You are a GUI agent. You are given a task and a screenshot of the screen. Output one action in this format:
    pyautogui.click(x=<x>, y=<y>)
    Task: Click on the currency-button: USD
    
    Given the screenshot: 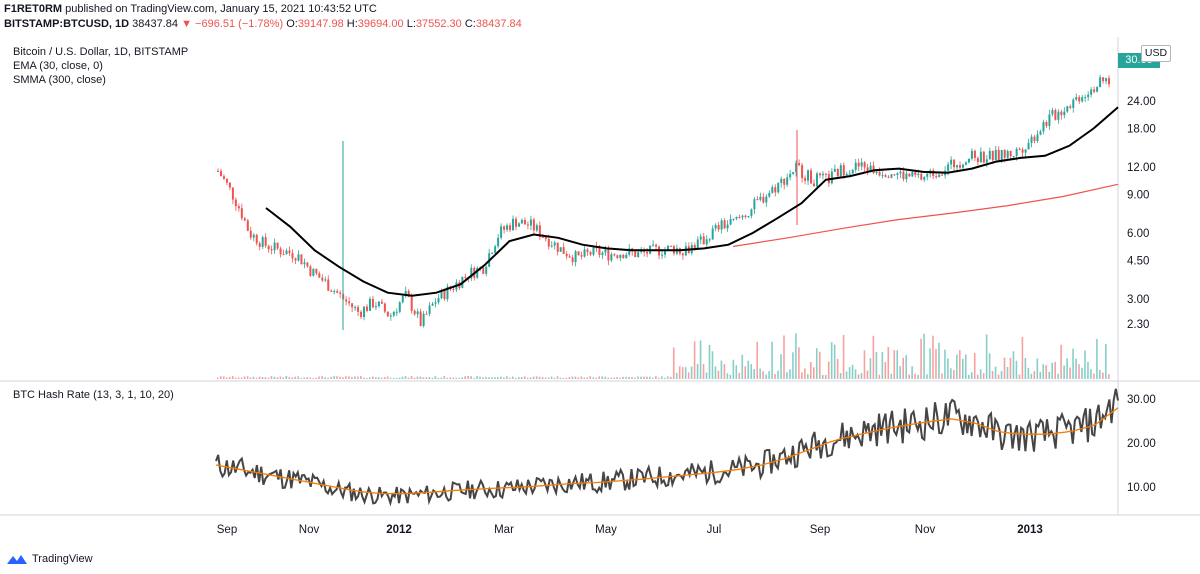 What is the action you would take?
    pyautogui.click(x=1156, y=53)
    